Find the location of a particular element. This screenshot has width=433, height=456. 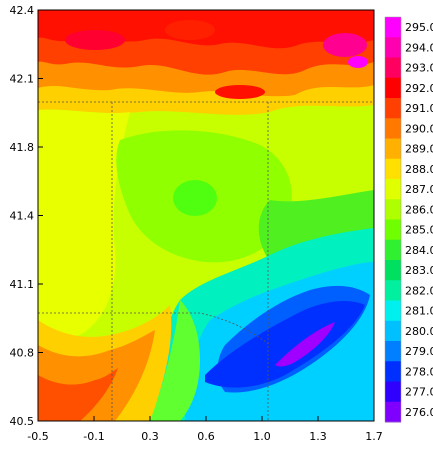

region-central-core is located at coordinates (195, 198).